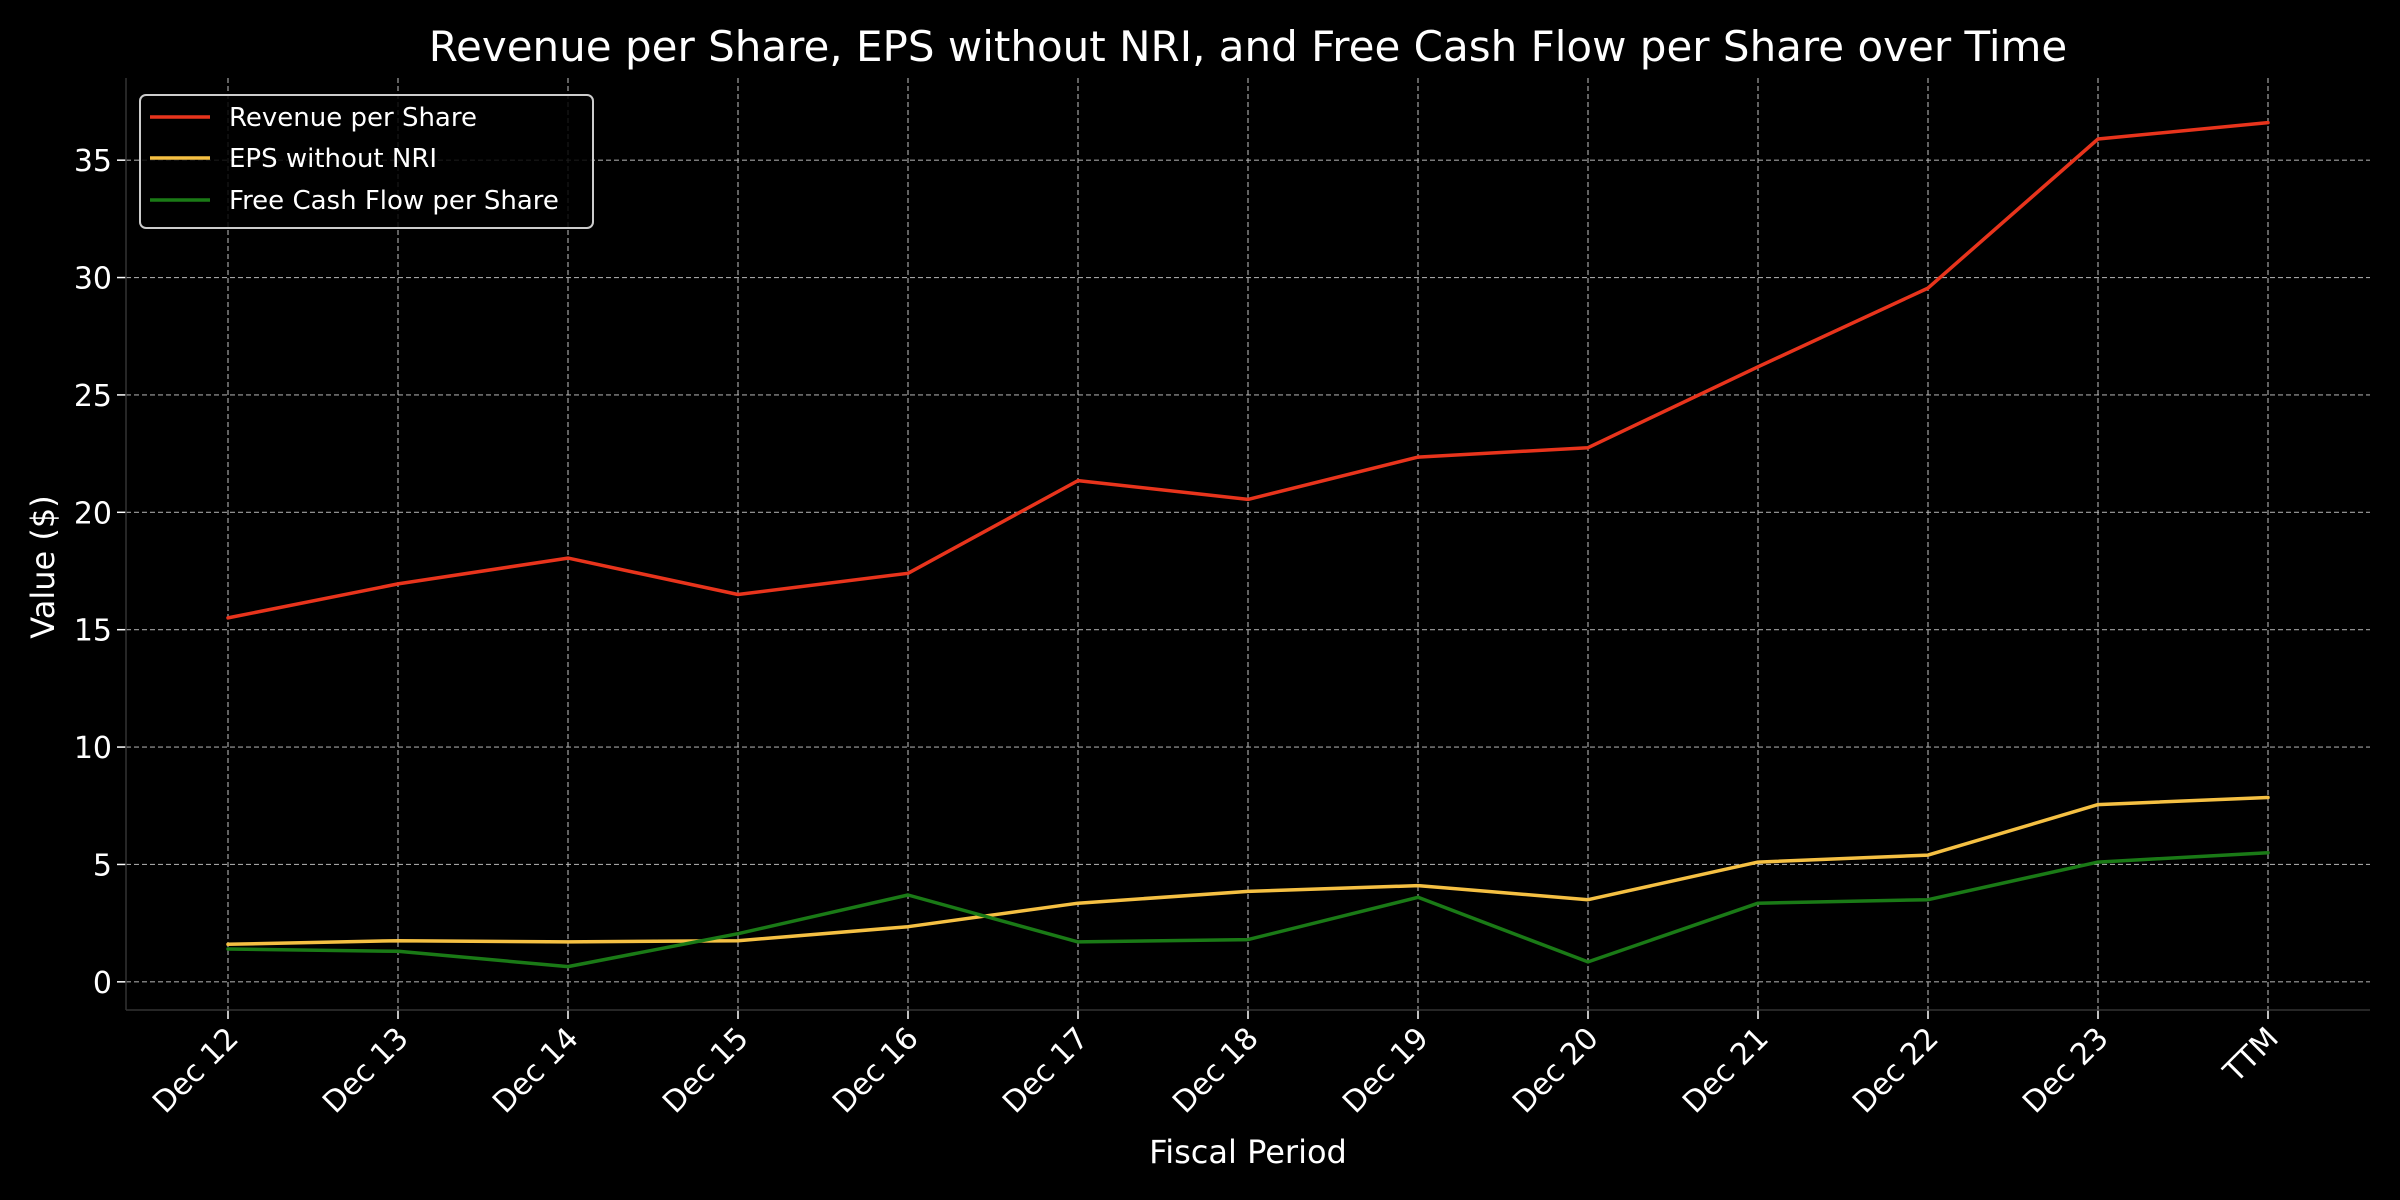  I want to click on legend-label-eps: EPS without NRI, so click(333, 159).